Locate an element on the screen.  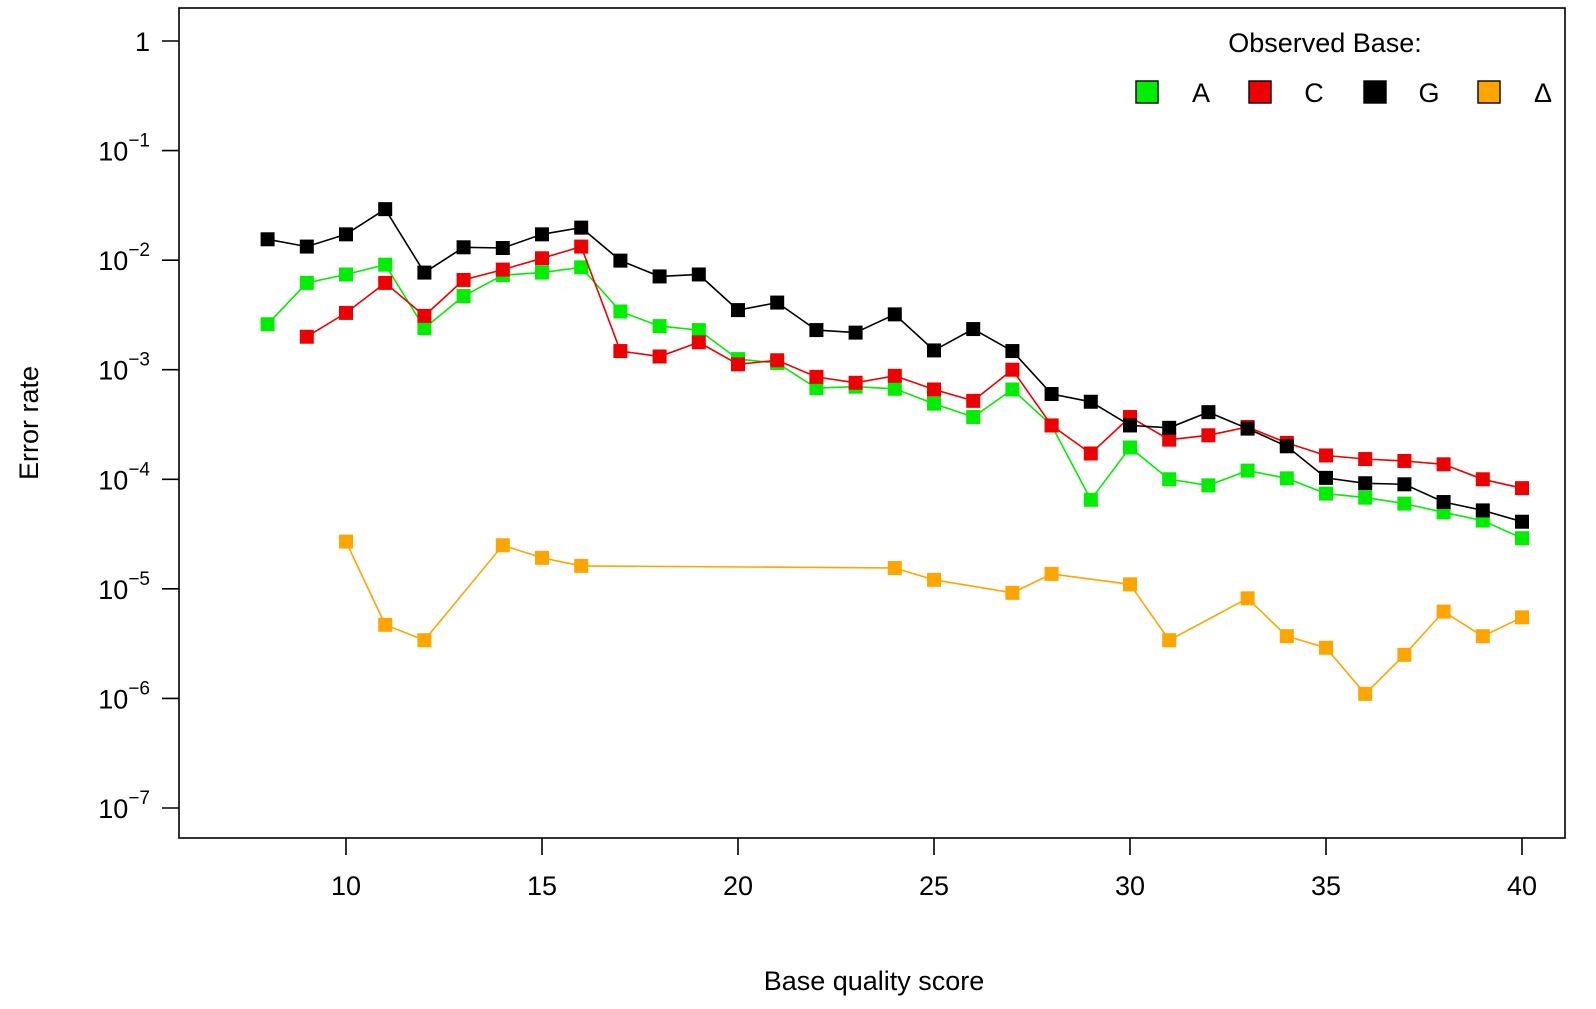
legend-label: C is located at coordinates (1314, 93).